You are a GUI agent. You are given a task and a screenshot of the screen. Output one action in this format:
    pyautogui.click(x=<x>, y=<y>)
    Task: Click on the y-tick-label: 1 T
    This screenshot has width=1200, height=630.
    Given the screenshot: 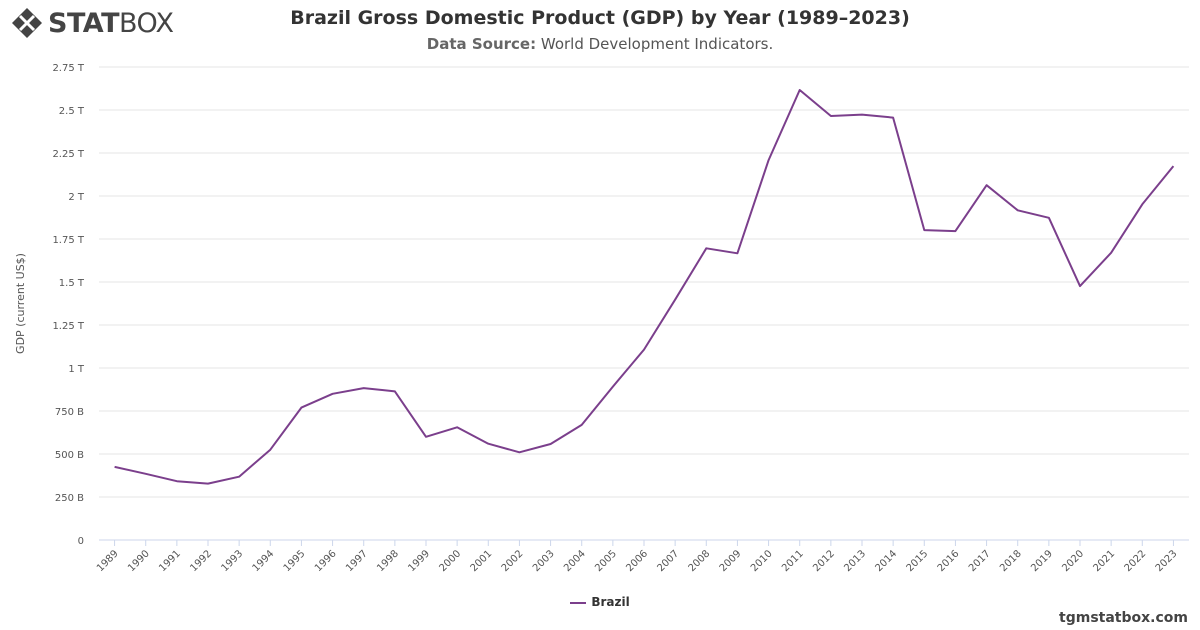 What is the action you would take?
    pyautogui.click(x=76, y=369)
    